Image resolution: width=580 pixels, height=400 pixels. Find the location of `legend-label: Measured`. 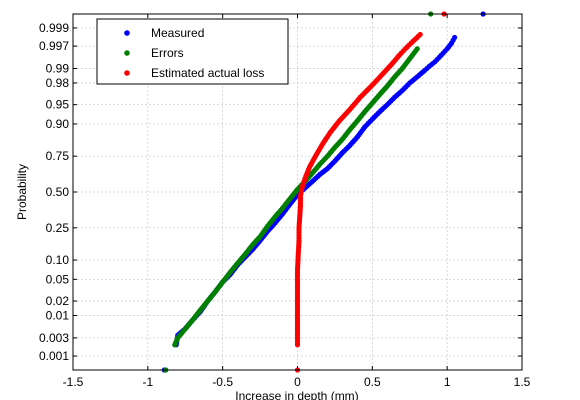

legend-label: Measured is located at coordinates (177, 33).